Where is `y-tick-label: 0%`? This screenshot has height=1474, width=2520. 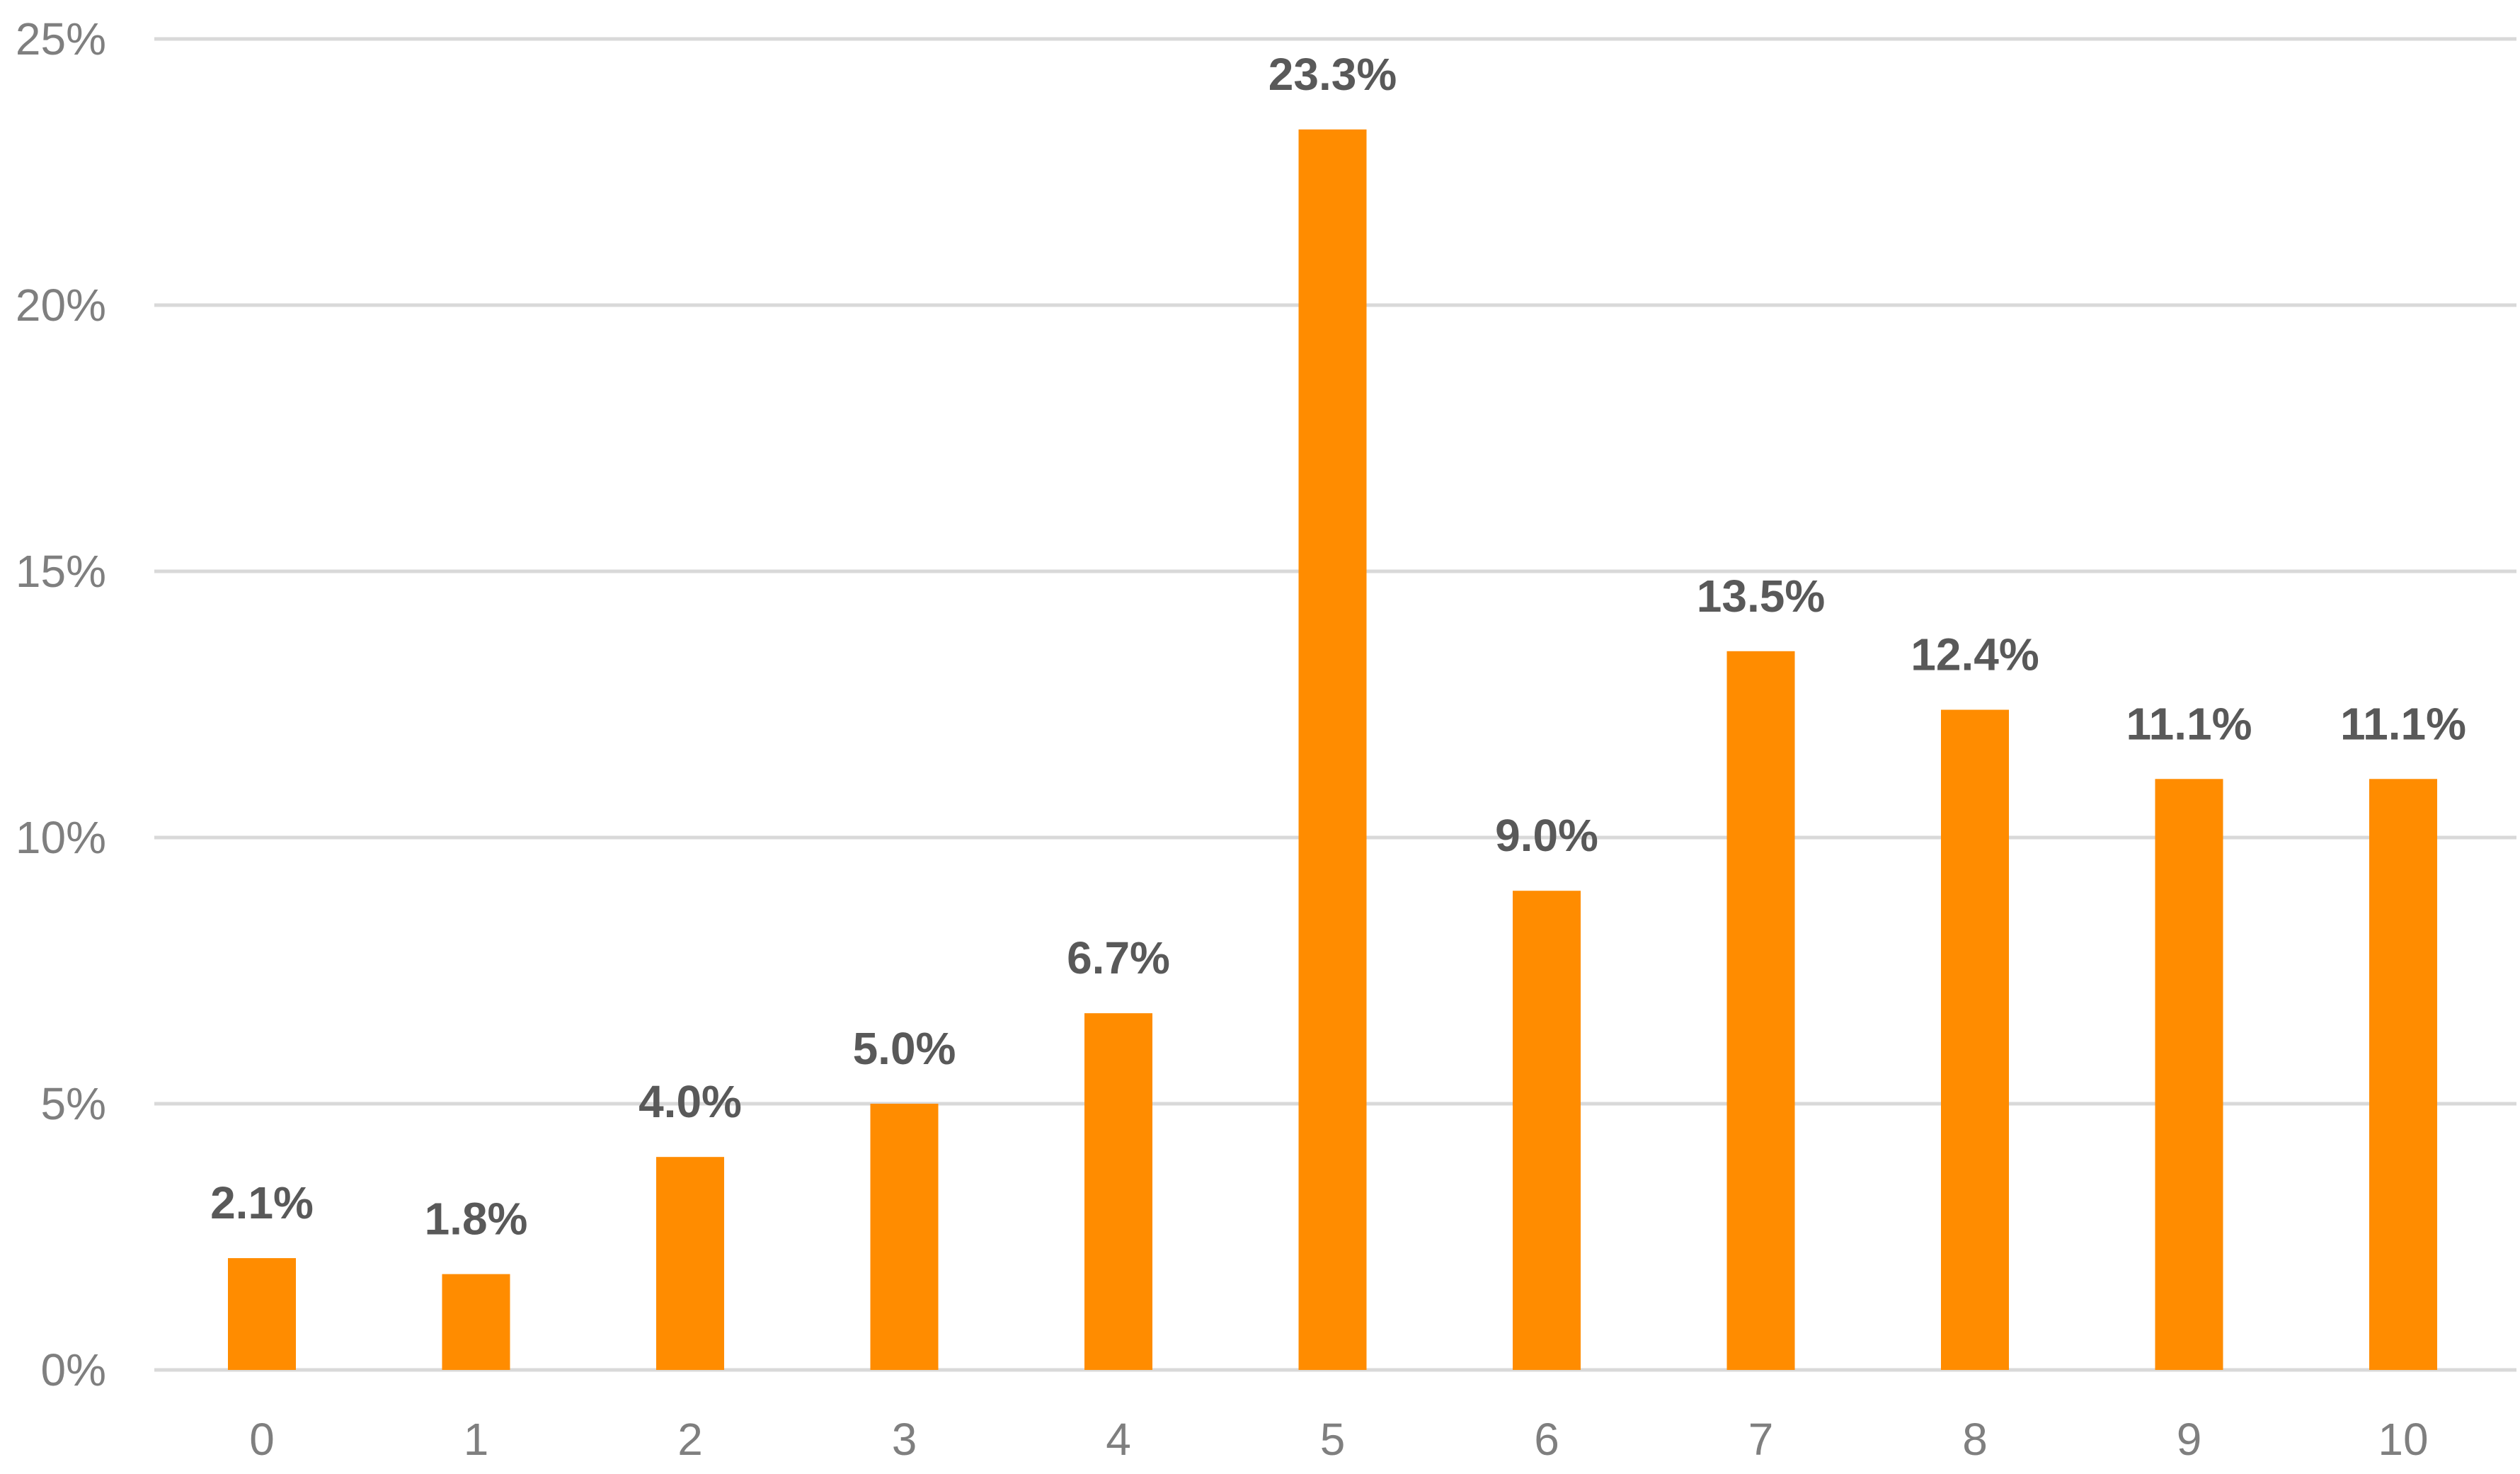
y-tick-label: 0% is located at coordinates (74, 1369).